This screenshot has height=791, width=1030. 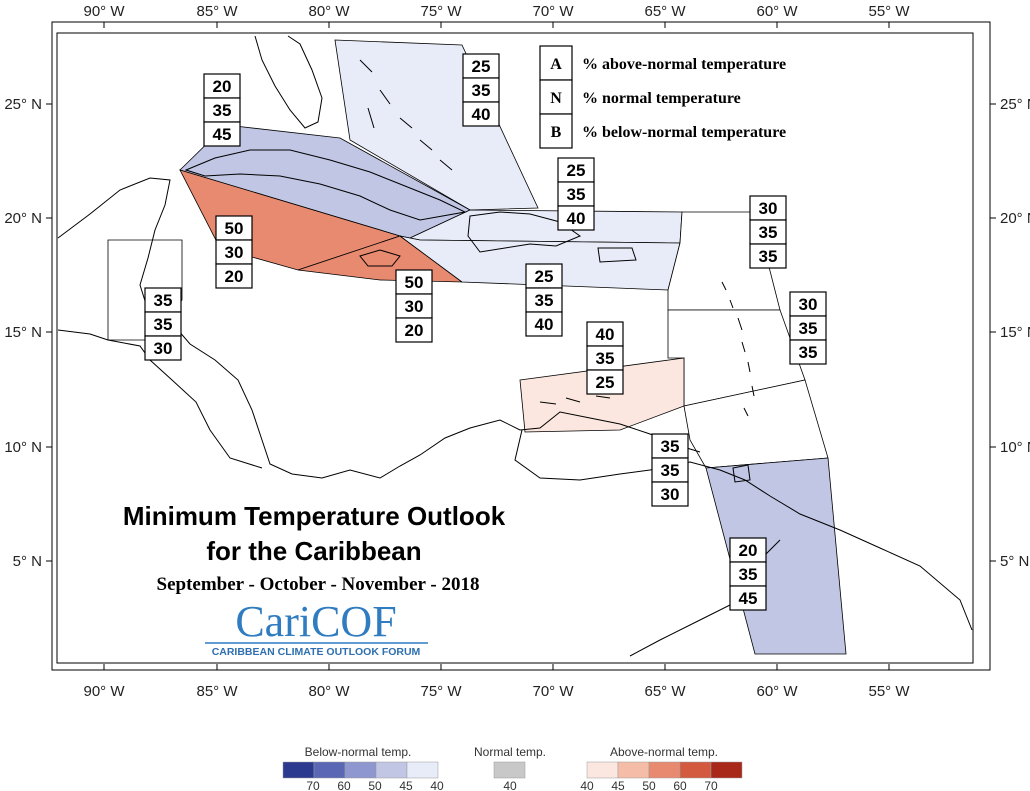 I want to click on prob-box-belize: 35 35 30, so click(x=163, y=324).